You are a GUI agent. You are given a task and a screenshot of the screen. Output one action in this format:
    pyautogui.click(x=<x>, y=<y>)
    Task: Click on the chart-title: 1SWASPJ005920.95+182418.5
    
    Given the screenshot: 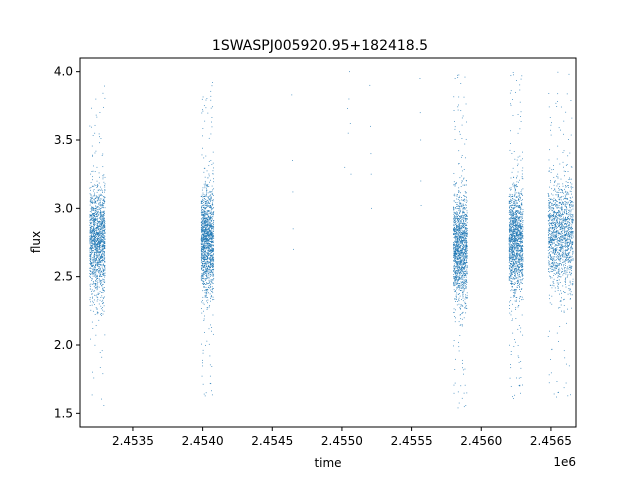 What is the action you would take?
    pyautogui.click(x=320, y=46)
    